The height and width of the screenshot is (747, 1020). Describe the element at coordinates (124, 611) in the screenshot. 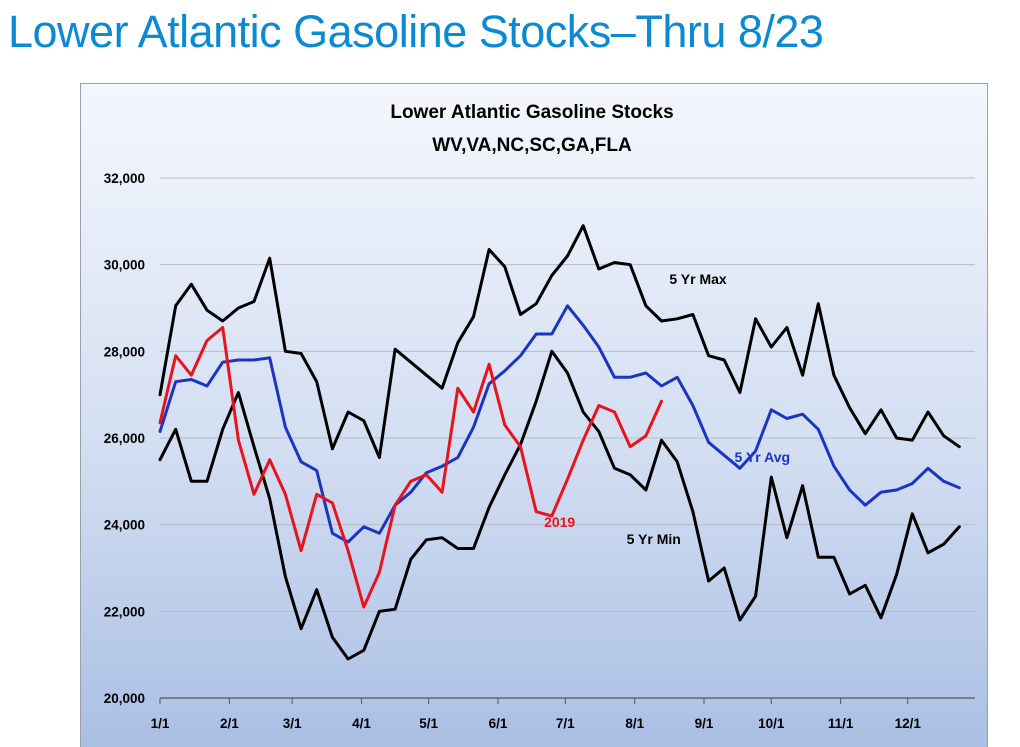

I see `y-tick-label: 22,000` at that location.